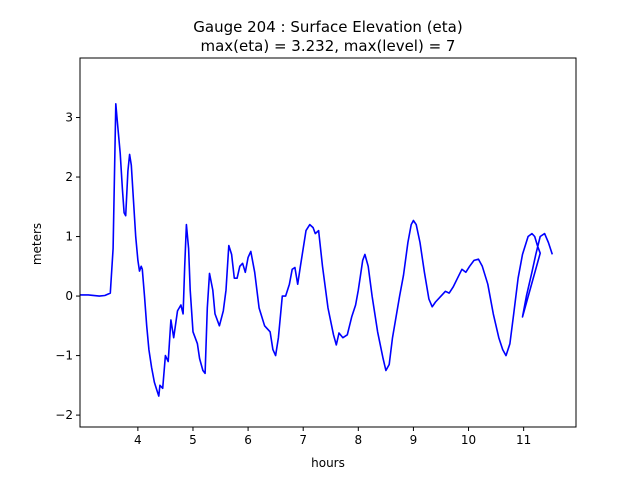 The width and height of the screenshot is (640, 480). Describe the element at coordinates (37, 244) in the screenshot. I see `y-axis-label: meters` at that location.